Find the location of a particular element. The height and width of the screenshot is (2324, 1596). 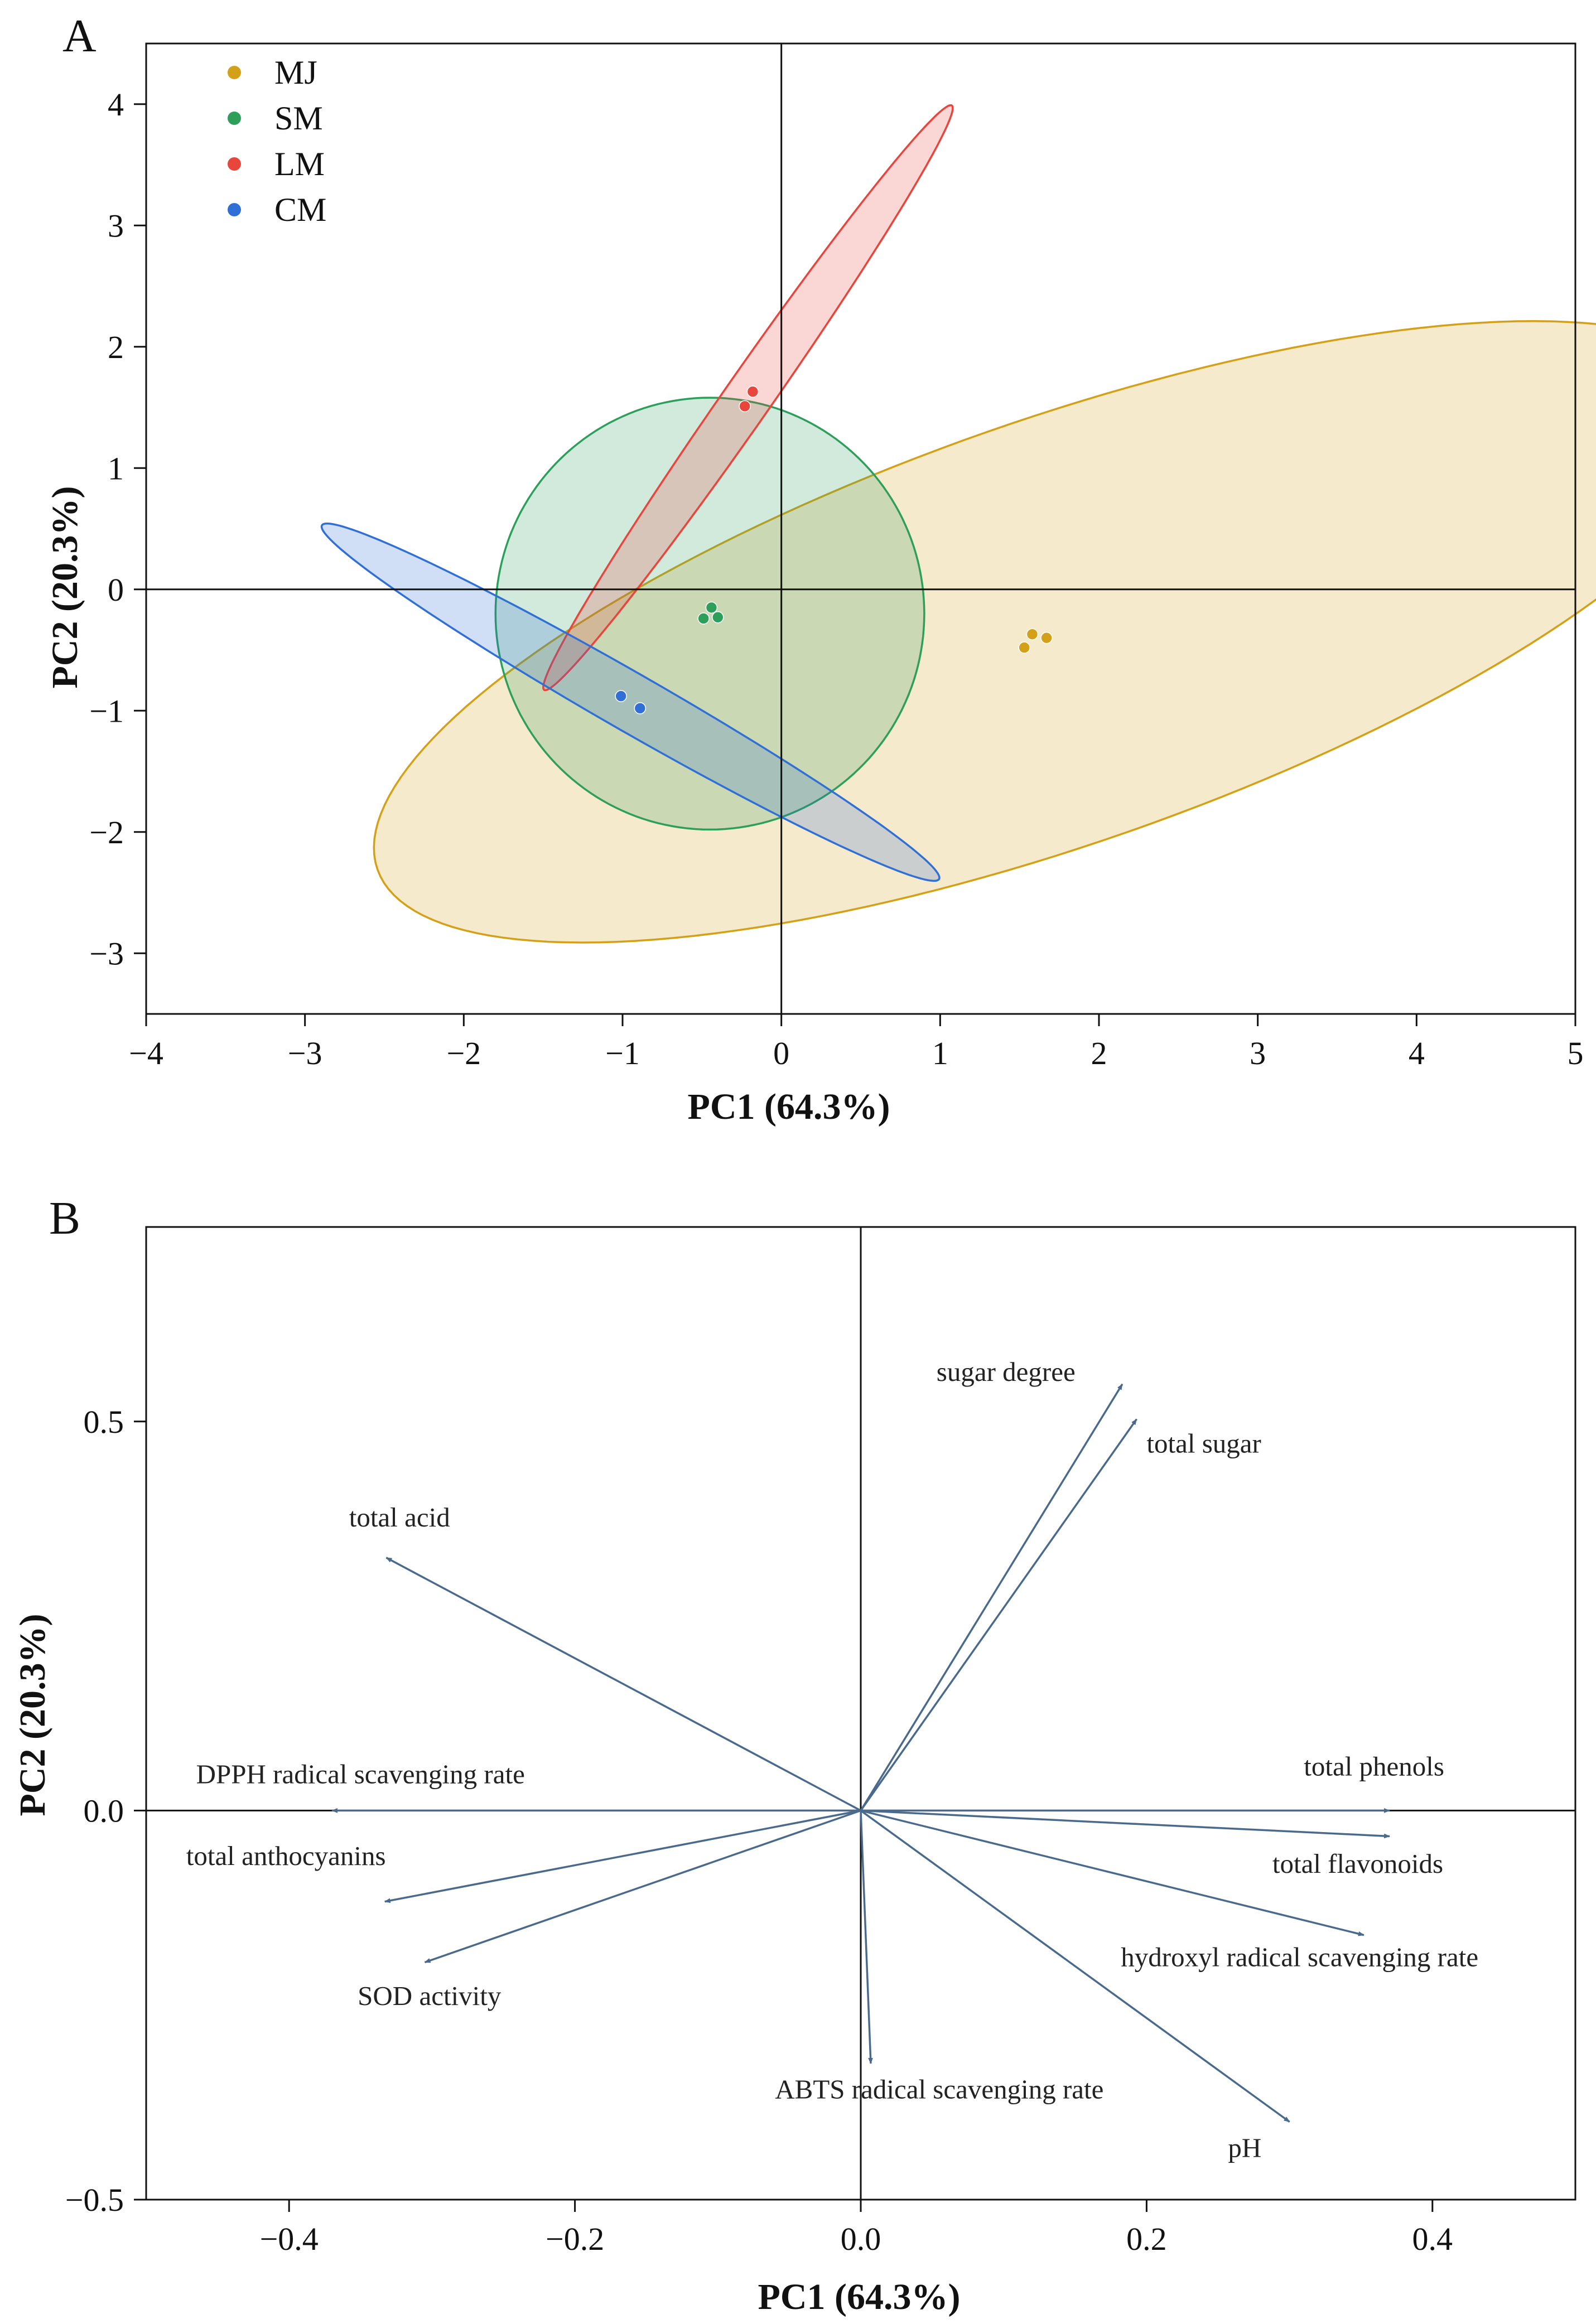

legend-marker-sm is located at coordinates (235, 118).